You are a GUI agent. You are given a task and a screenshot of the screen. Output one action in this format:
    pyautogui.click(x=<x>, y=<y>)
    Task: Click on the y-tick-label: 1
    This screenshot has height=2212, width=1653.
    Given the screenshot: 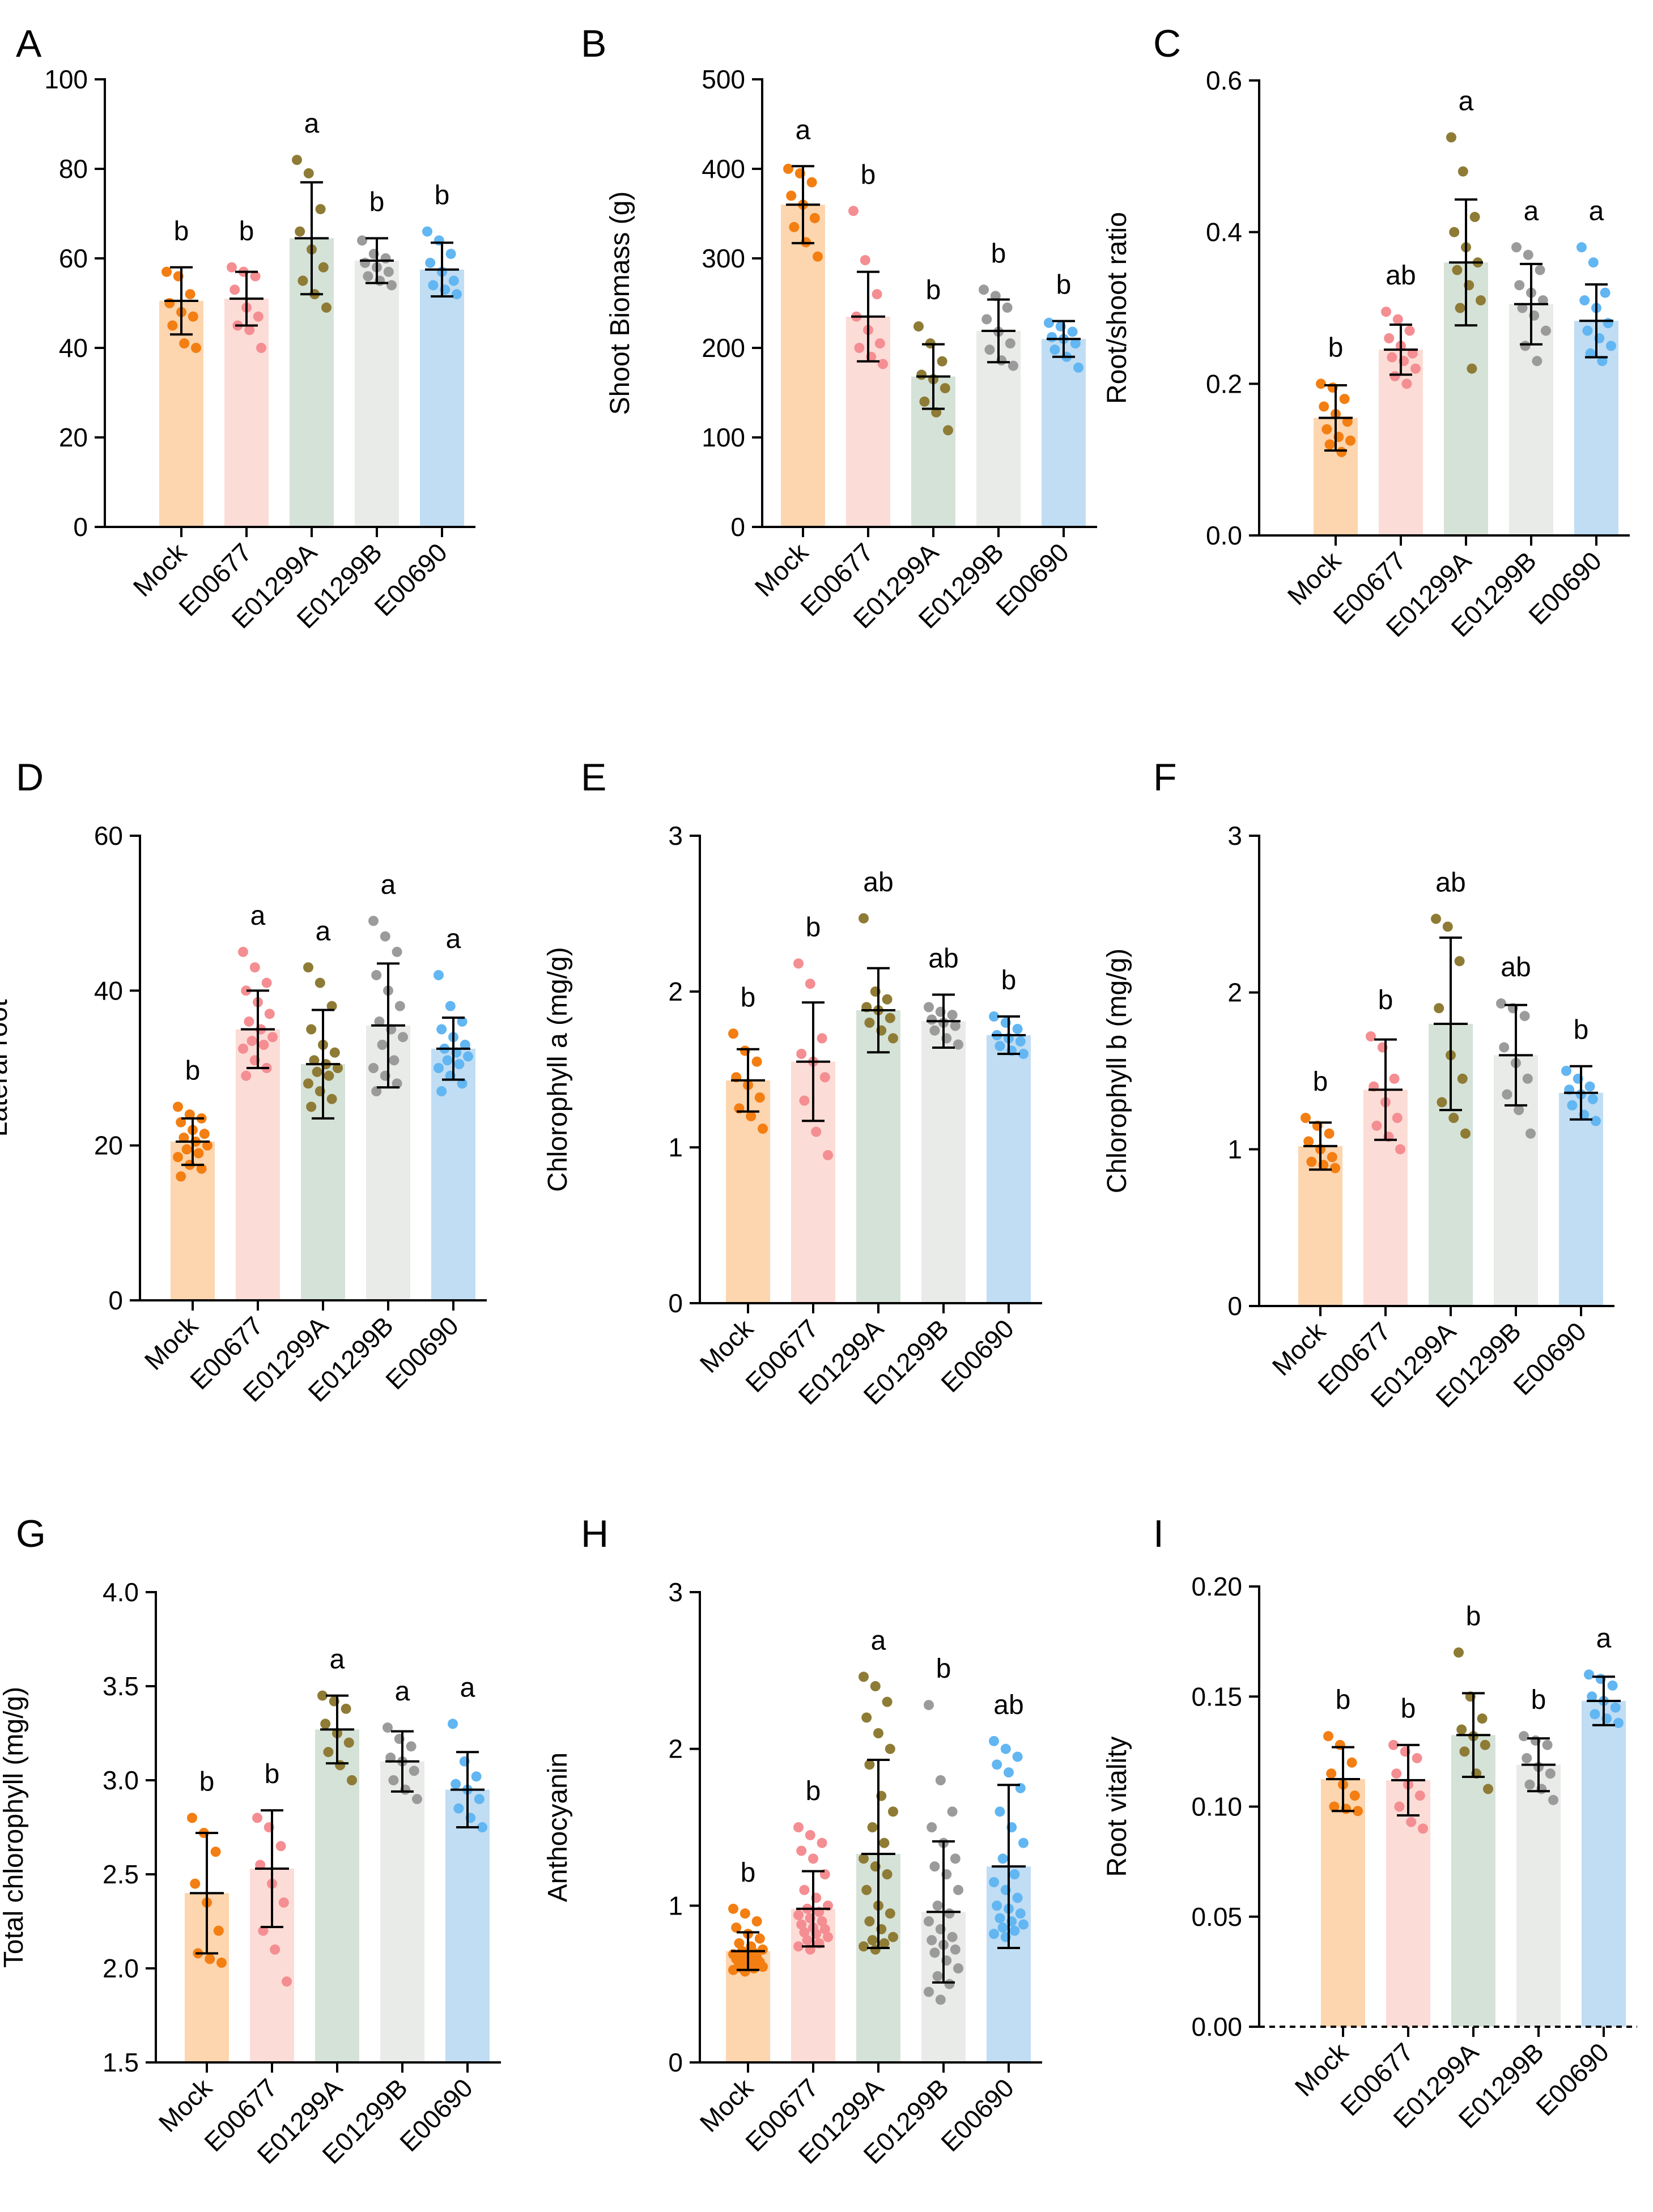 What is the action you would take?
    pyautogui.click(x=675, y=1147)
    